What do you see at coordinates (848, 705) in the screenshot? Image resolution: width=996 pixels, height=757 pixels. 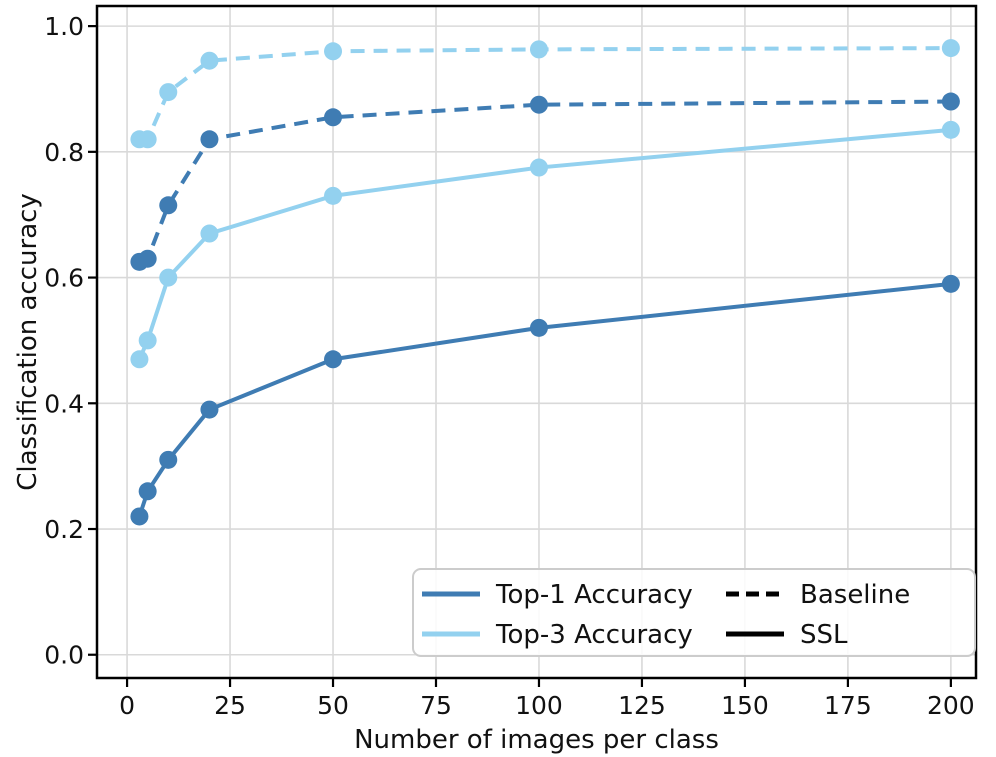 I see `x-tick-label: 175` at bounding box center [848, 705].